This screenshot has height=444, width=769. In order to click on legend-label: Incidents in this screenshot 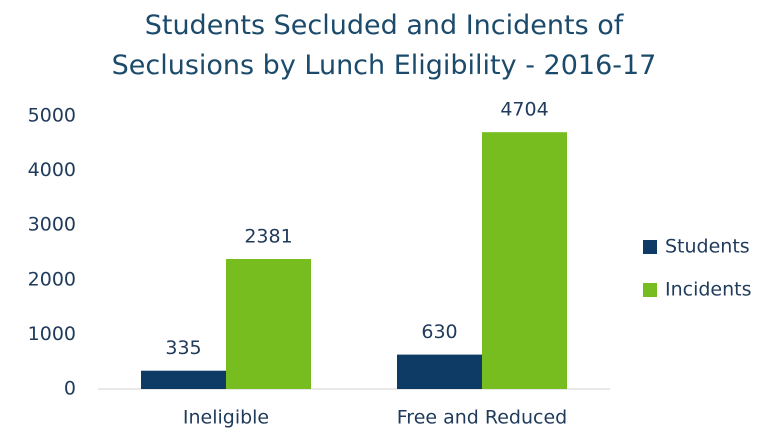, I will do `click(708, 290)`.